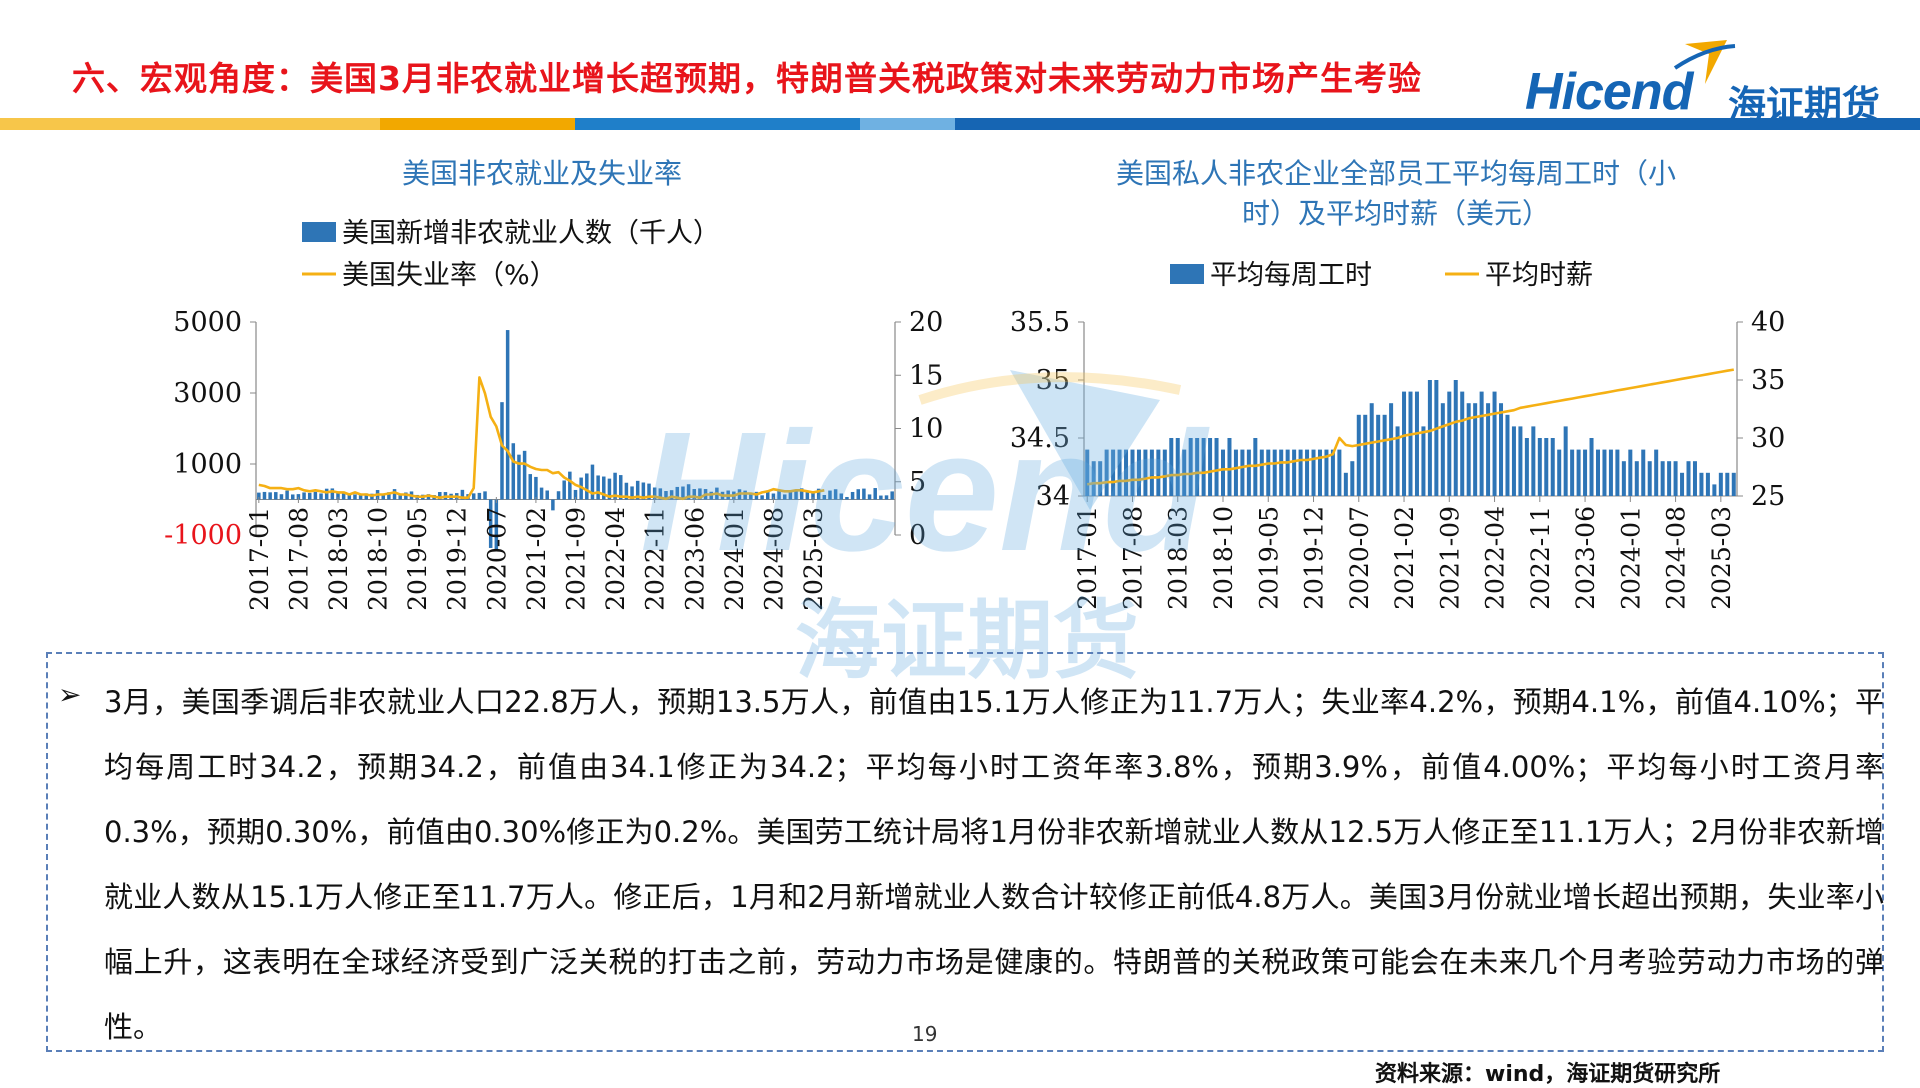  Describe the element at coordinates (917, 482) in the screenshot. I see `right-tick-label: 5` at that location.